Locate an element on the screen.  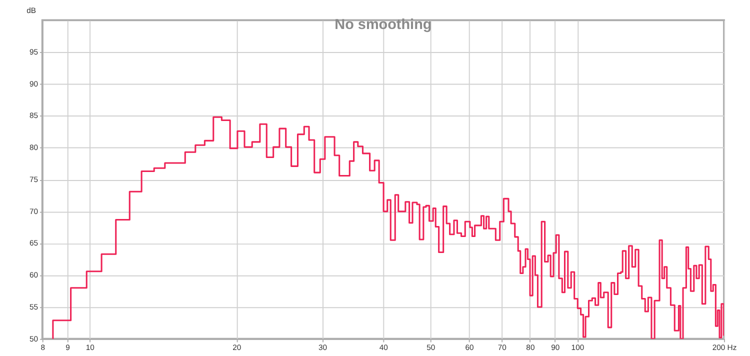
y-tick-label: 50 is located at coordinates (33, 339).